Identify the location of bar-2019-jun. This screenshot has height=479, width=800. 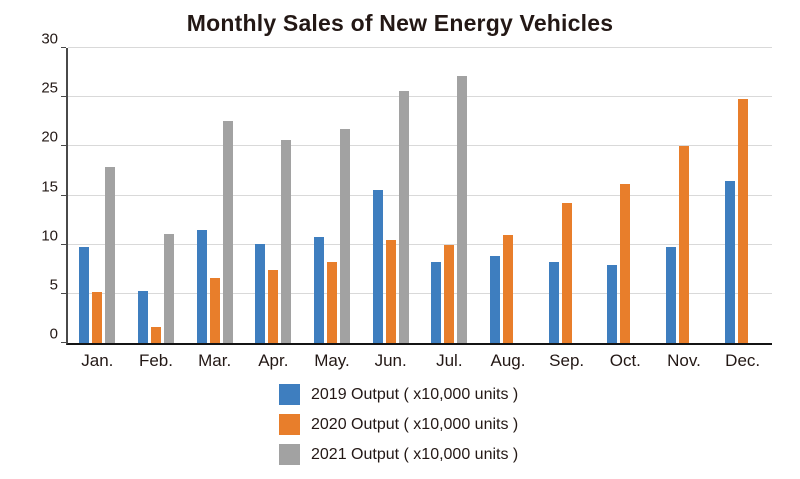
(377, 266).